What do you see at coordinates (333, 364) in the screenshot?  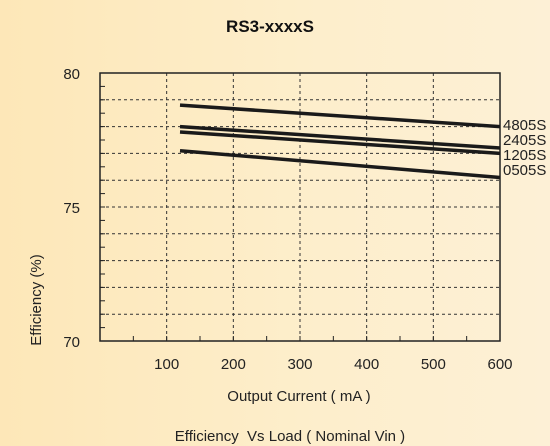 I see `x-tick-labels: 100 200 300 400 500 600` at bounding box center [333, 364].